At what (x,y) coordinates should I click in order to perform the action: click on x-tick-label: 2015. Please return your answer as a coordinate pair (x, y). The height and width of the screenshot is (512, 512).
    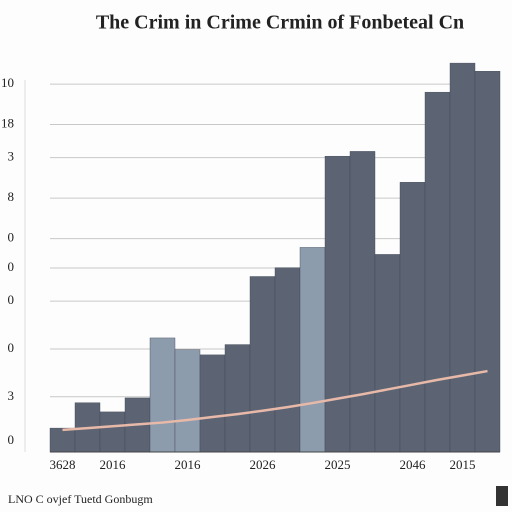
    Looking at the image, I should click on (463, 464).